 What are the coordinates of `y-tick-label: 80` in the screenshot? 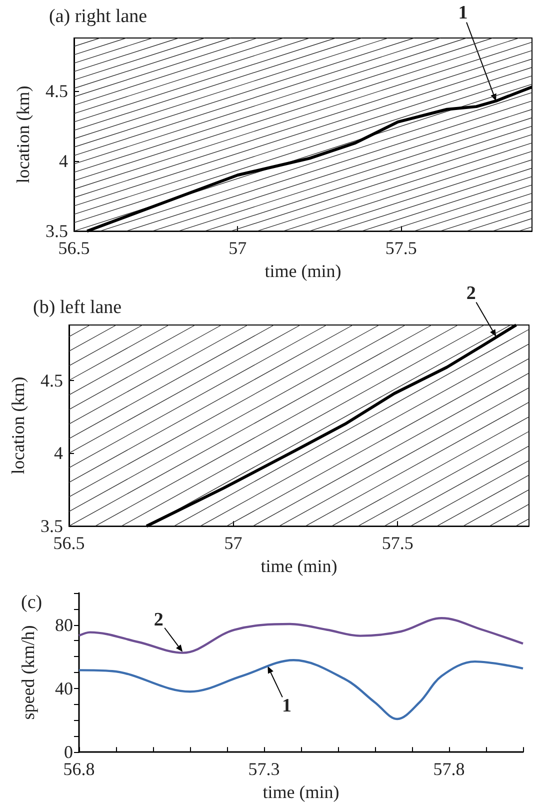 It's located at (64, 624).